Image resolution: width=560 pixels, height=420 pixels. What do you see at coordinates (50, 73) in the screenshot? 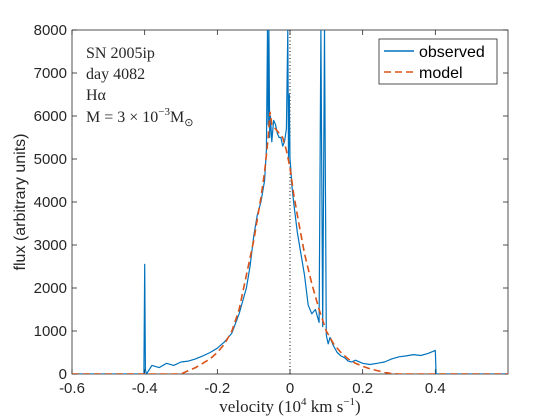
I see `y-tick-label: 7000` at bounding box center [50, 73].